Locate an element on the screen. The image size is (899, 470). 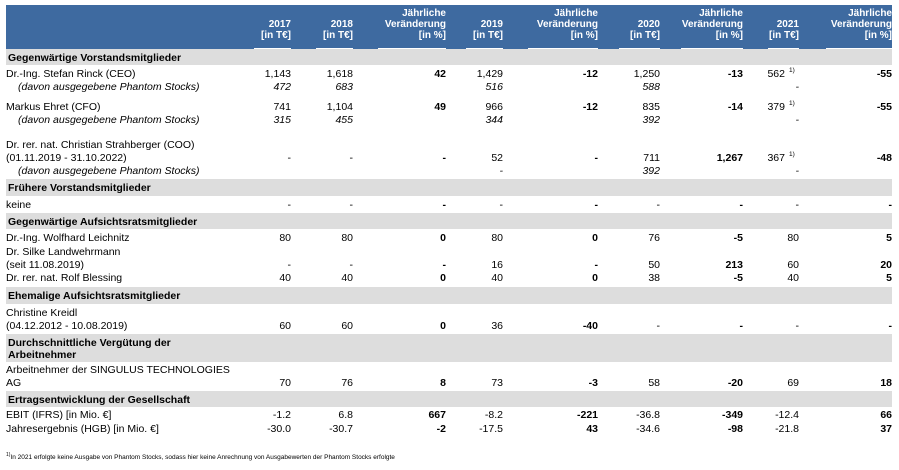
value-cell: 1,143 is located at coordinates (277, 74).